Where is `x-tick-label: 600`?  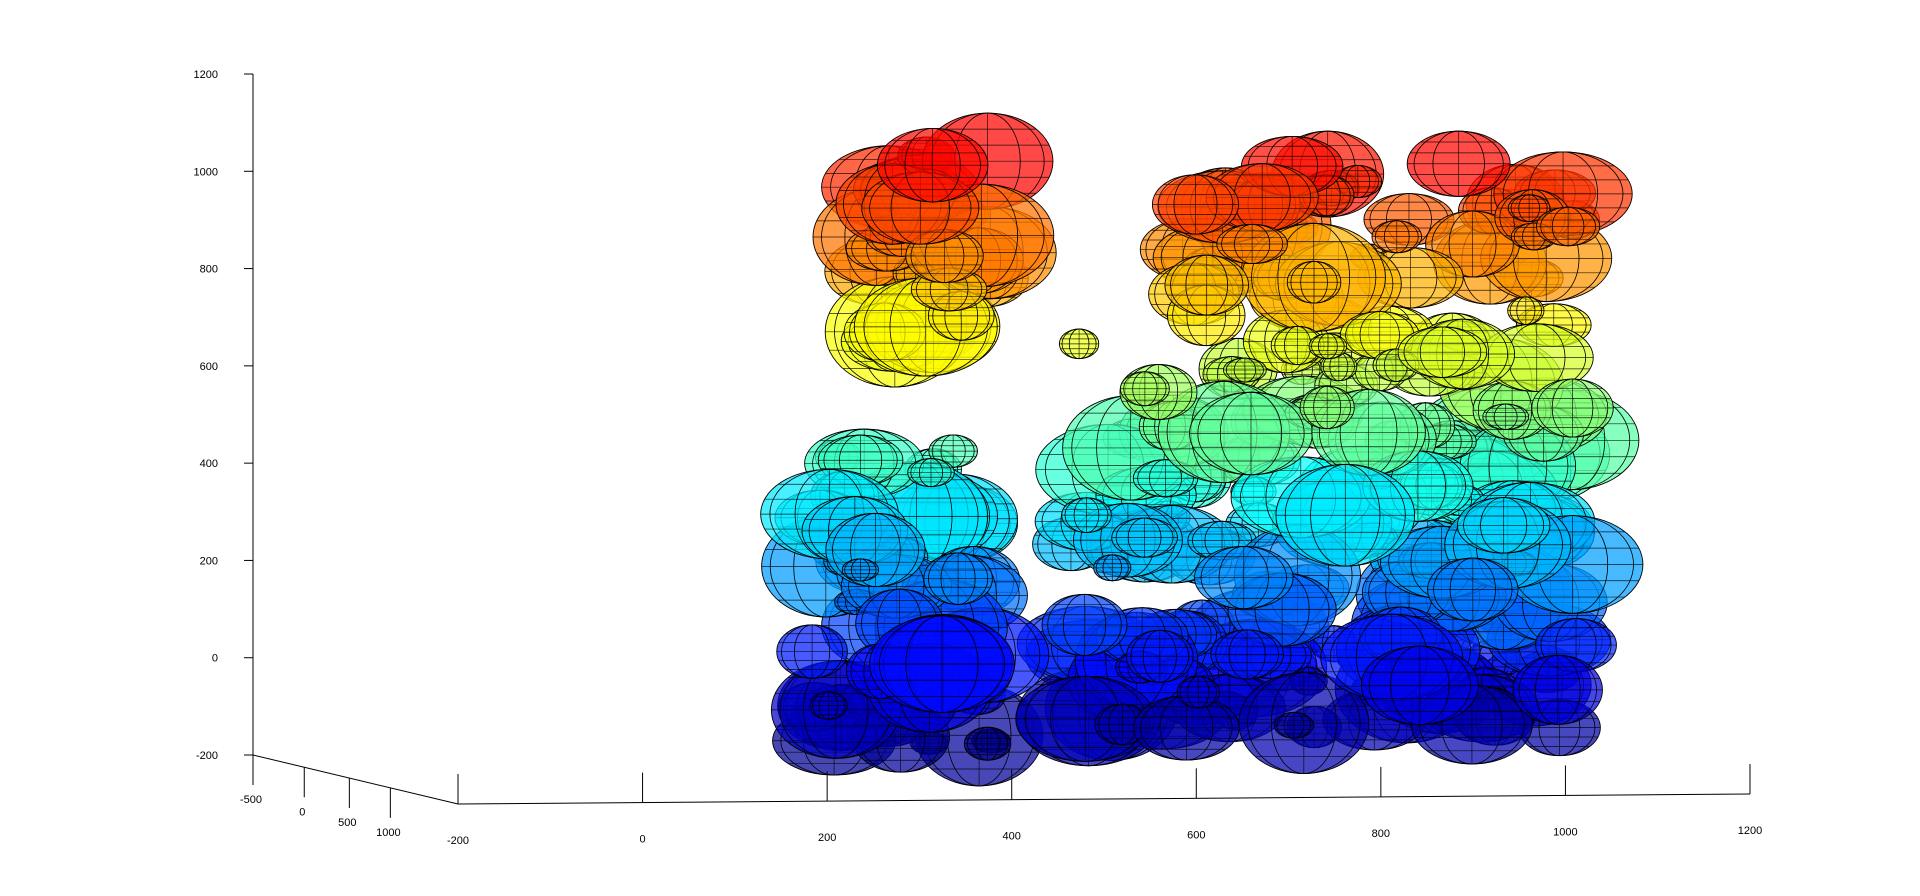 x-tick-label: 600 is located at coordinates (1196, 835).